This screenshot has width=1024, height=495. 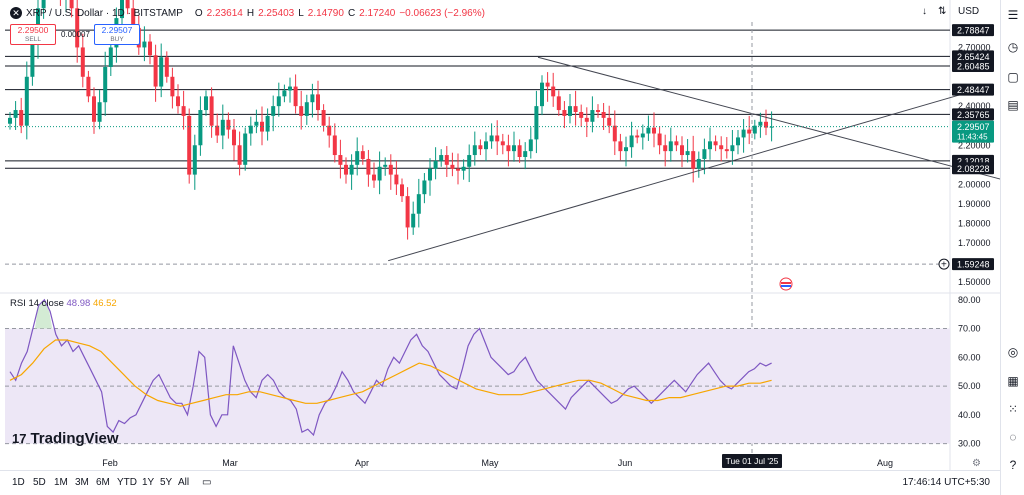 I want to click on clock: 17:46:14 UTC+5:30, so click(x=946, y=482).